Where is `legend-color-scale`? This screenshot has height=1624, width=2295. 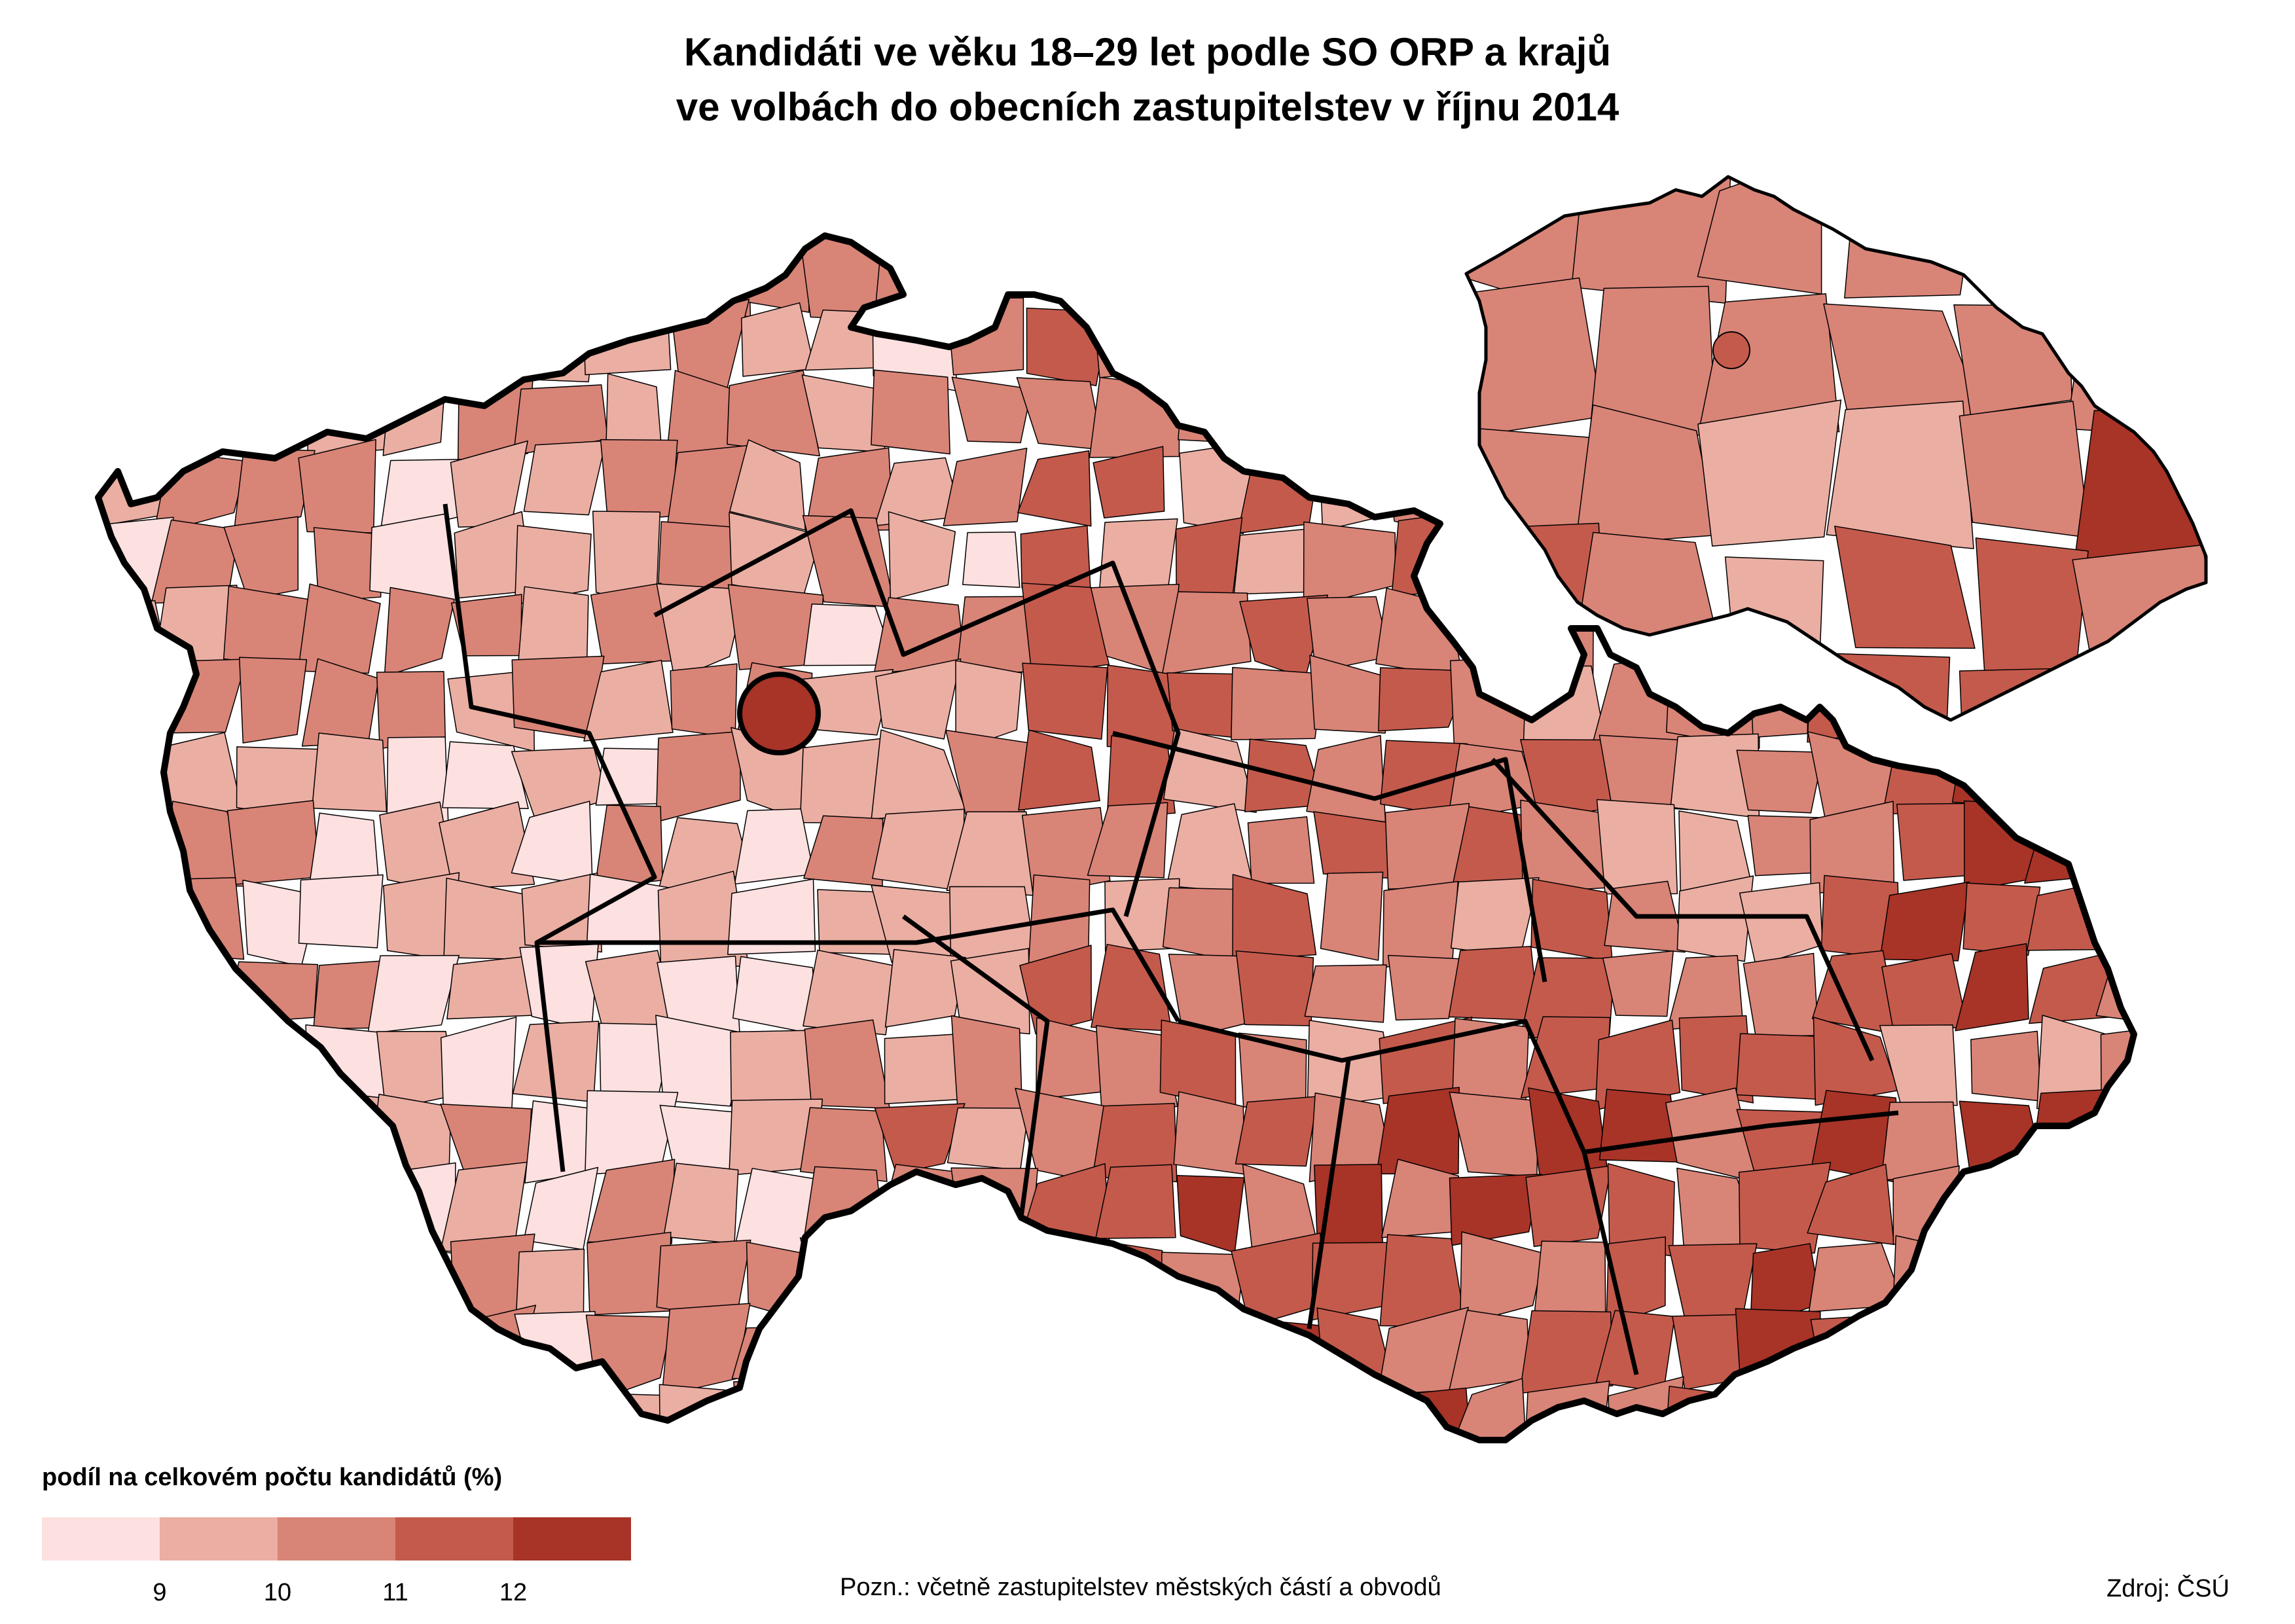
legend-color-scale is located at coordinates (337, 1539).